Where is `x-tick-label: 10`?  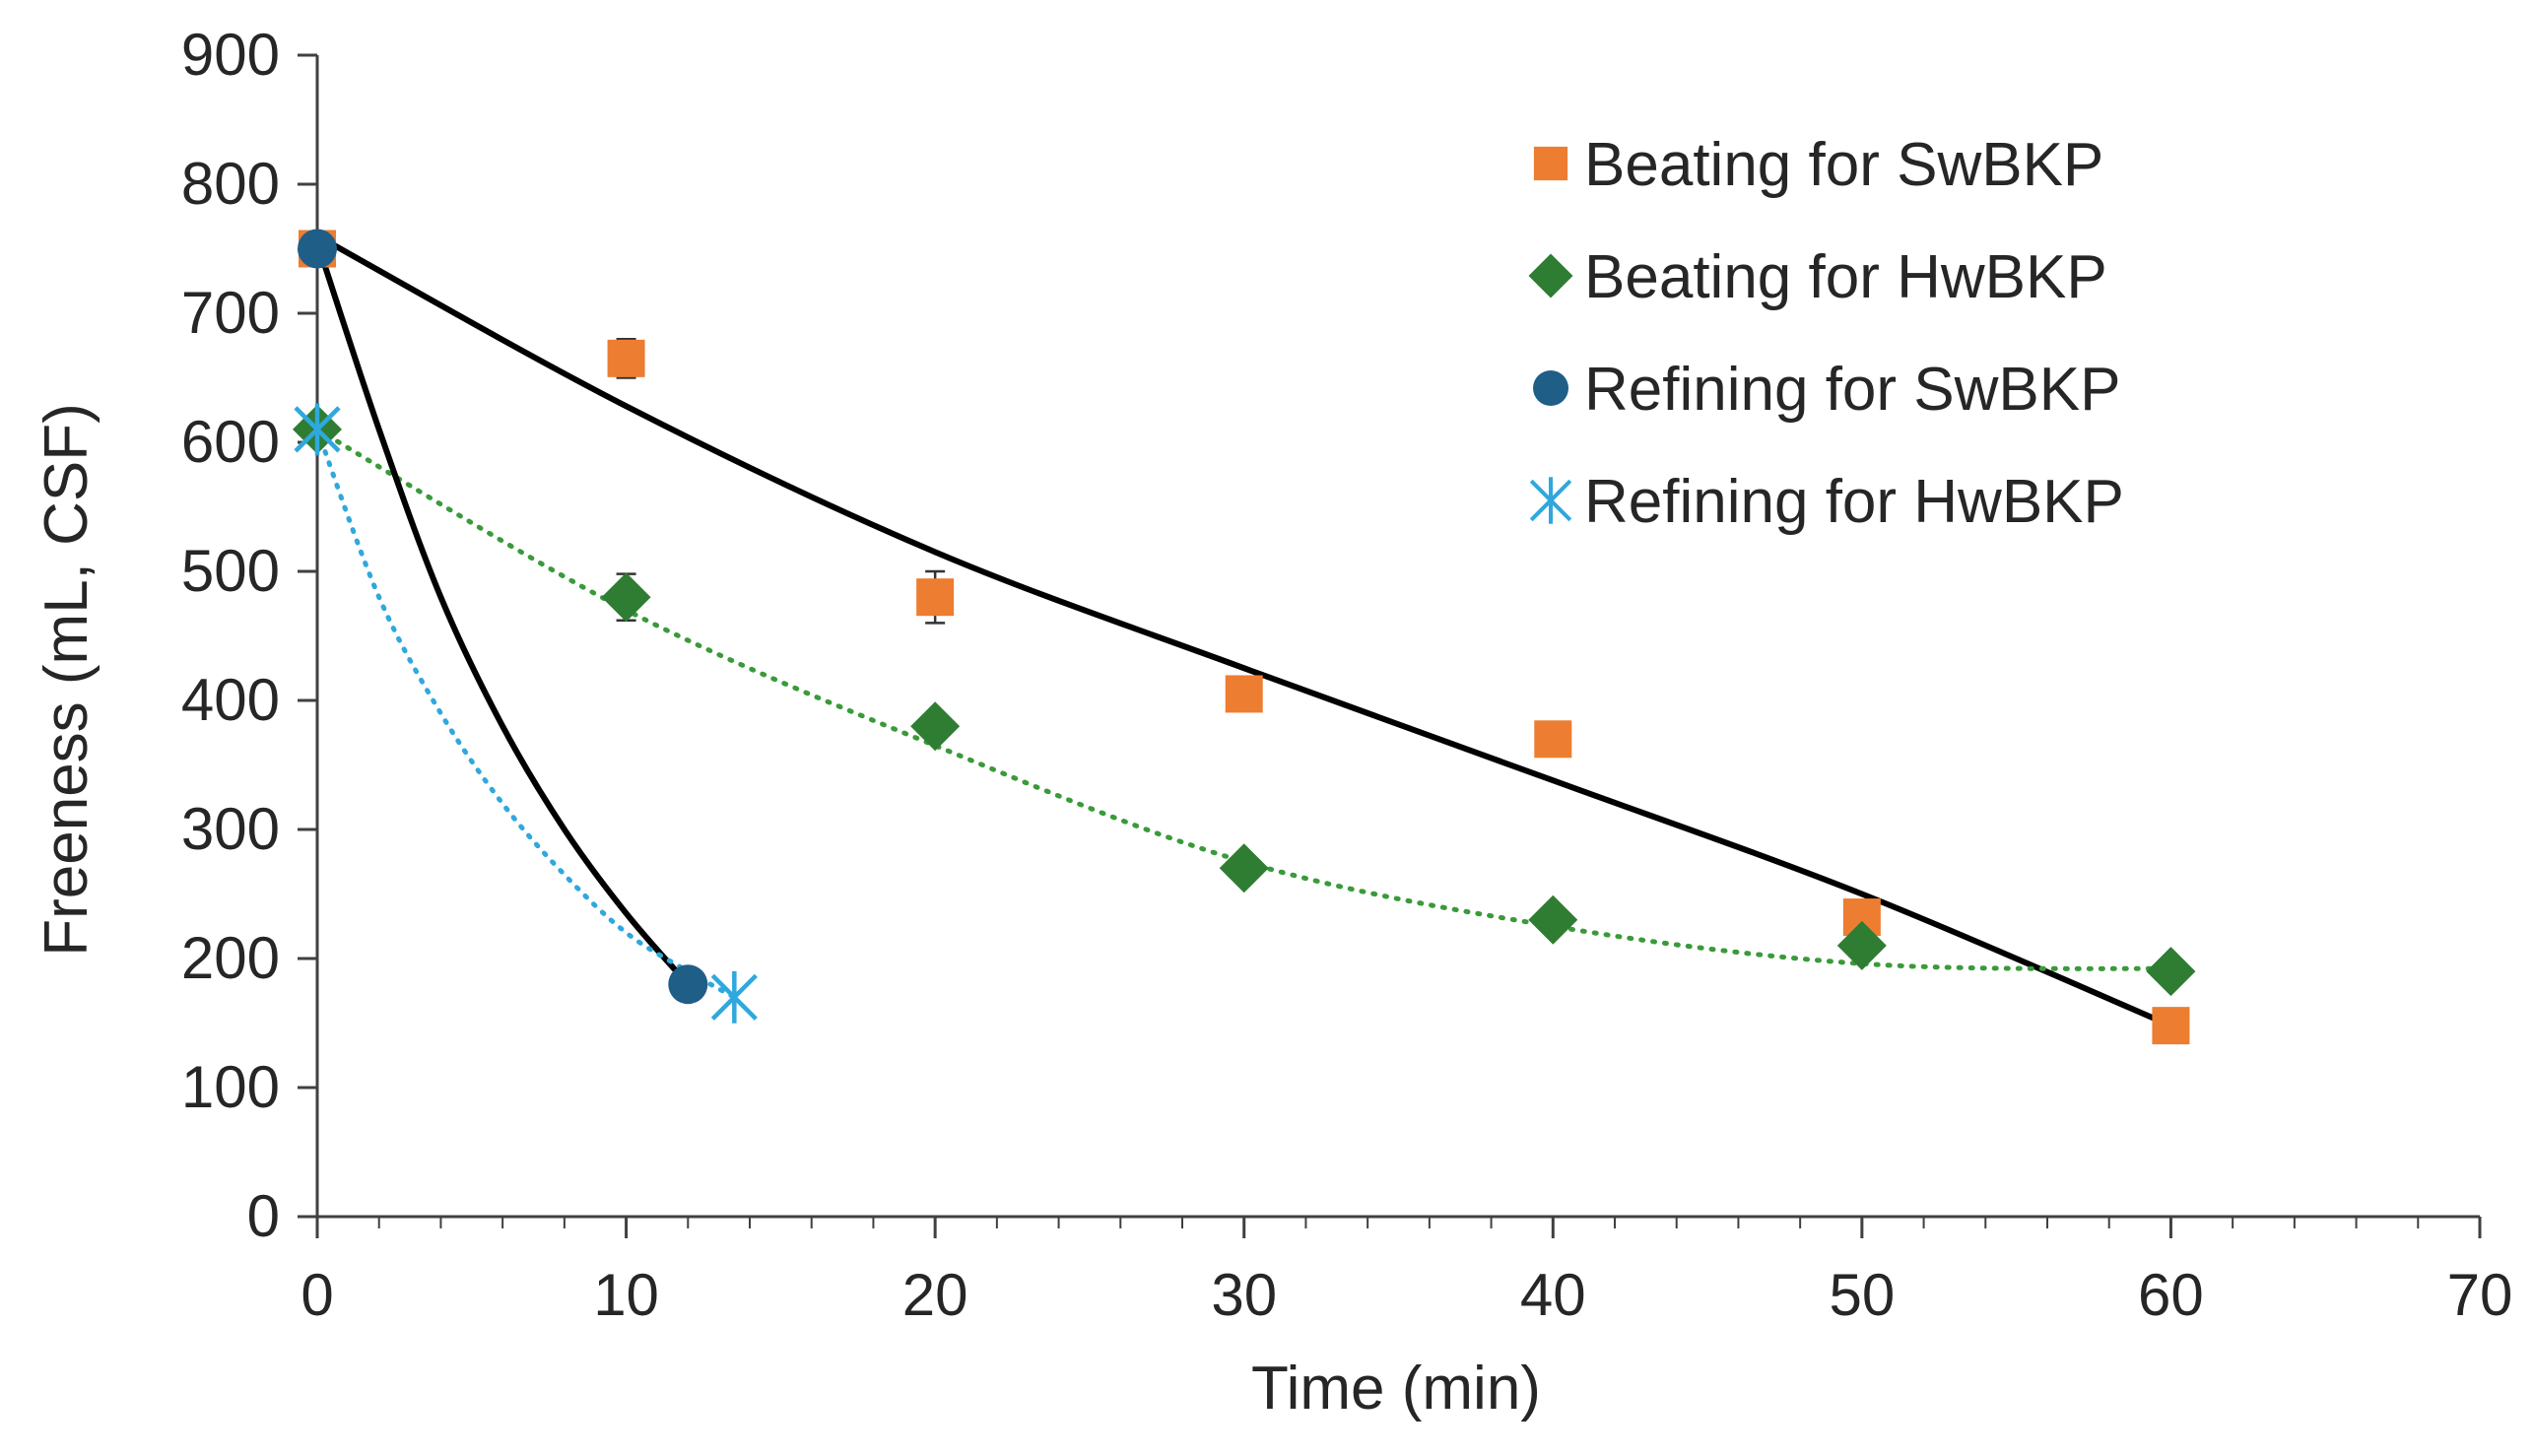 x-tick-label: 10 is located at coordinates (626, 1295).